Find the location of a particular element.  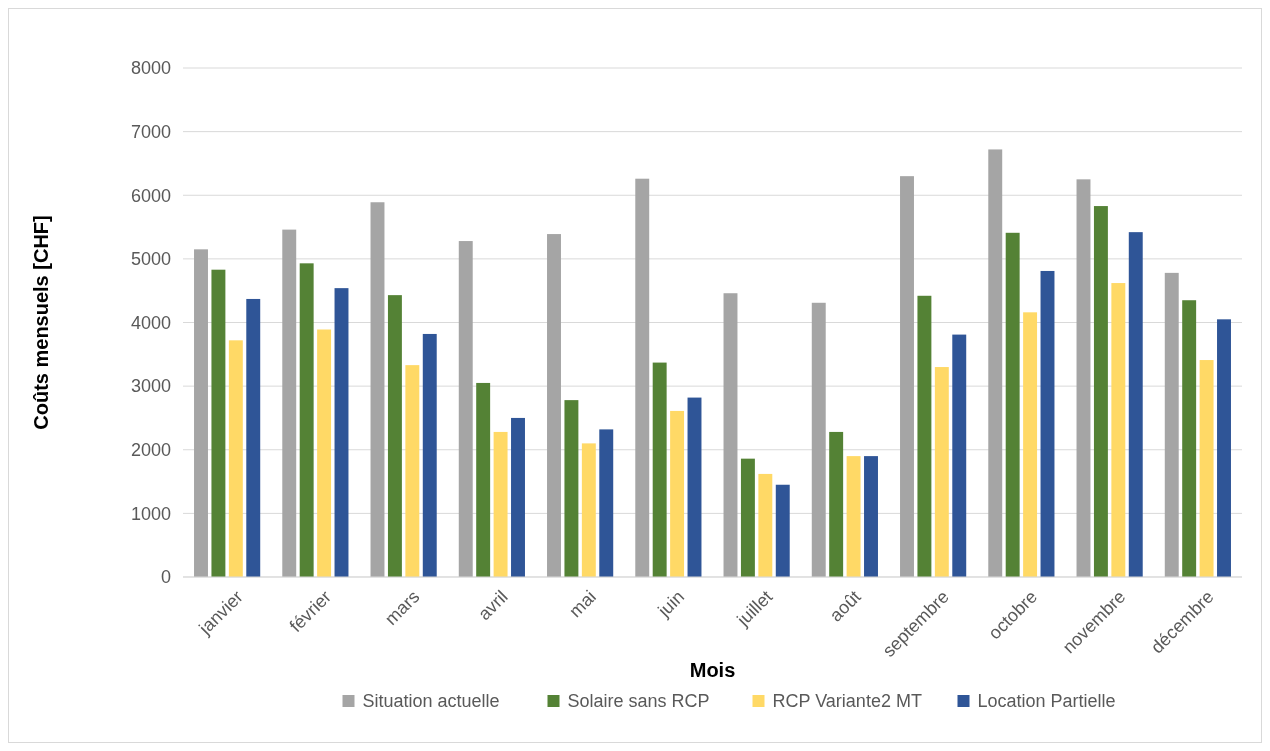

y-tick-label: 1000 is located at coordinates (150, 513).